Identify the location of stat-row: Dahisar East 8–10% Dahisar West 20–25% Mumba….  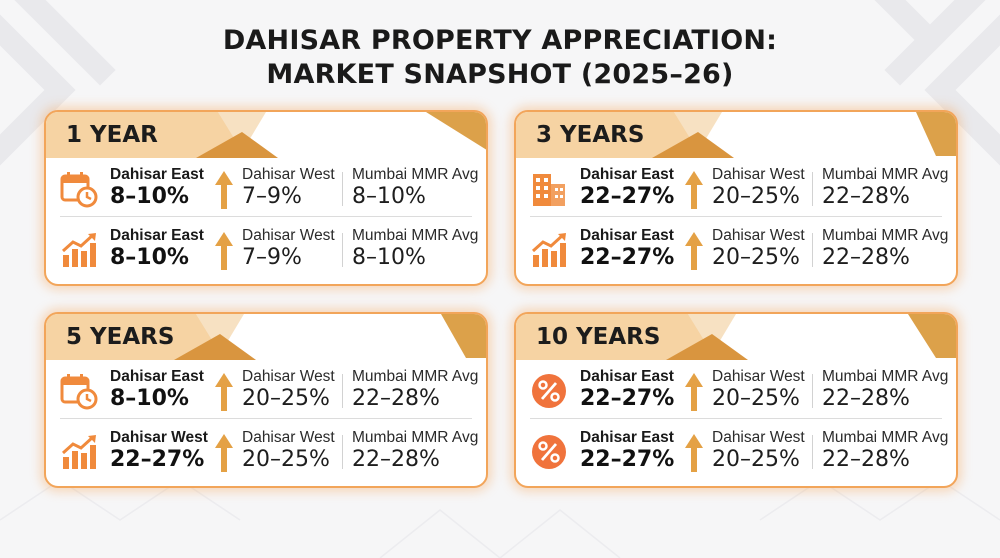
(266, 392).